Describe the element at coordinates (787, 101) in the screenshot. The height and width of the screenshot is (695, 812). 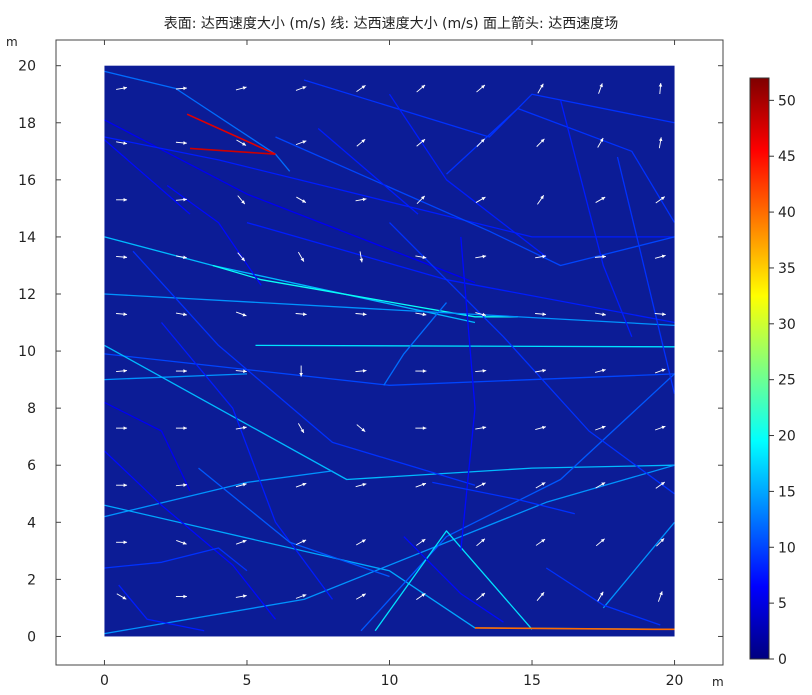
I see `colorbar-tick-label: 50` at that location.